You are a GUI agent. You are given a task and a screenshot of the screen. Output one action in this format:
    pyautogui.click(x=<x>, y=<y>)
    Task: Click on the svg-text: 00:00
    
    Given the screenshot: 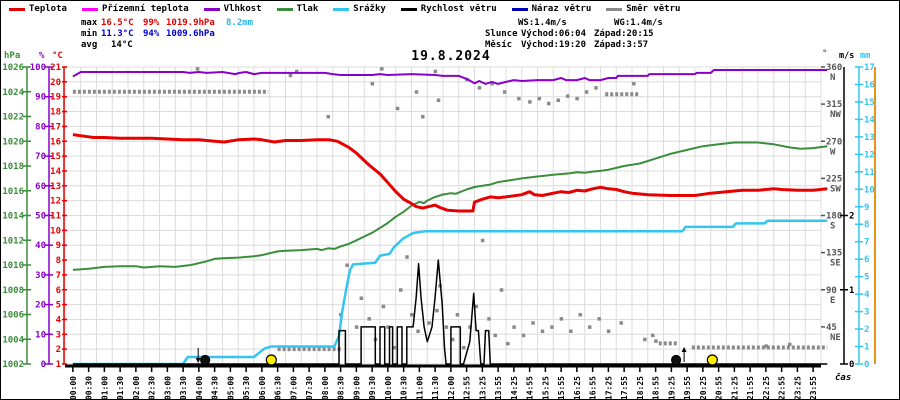 What is the action you would take?
    pyautogui.click(x=73, y=388)
    